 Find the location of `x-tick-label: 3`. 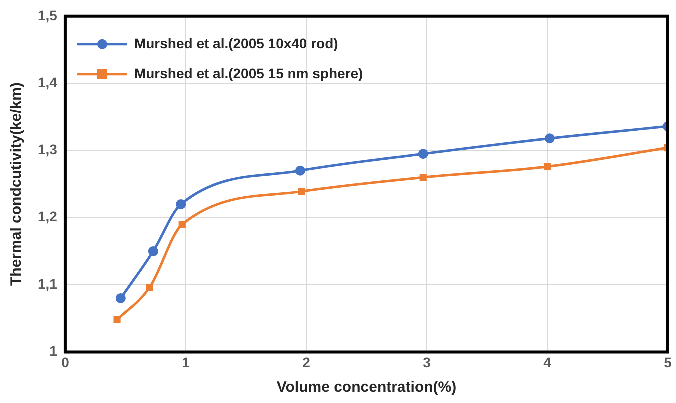

x-tick-label: 3 is located at coordinates (427, 362).